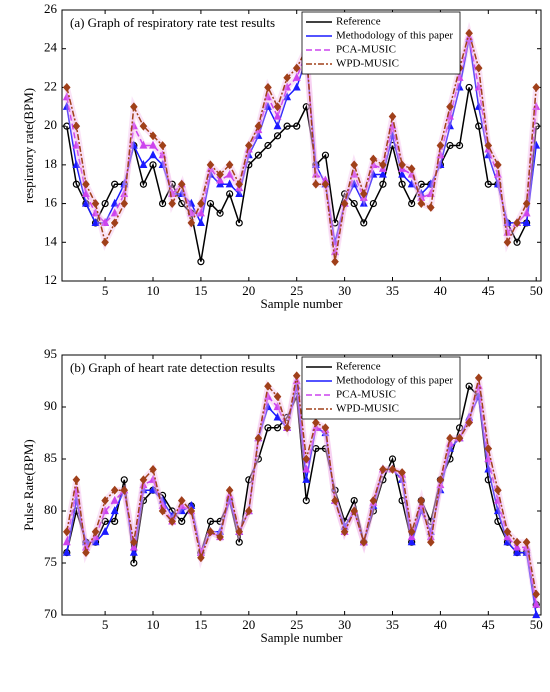 This screenshot has width=550, height=692. Describe the element at coordinates (105, 290) in the screenshot. I see `x-tick-label: 5` at that location.